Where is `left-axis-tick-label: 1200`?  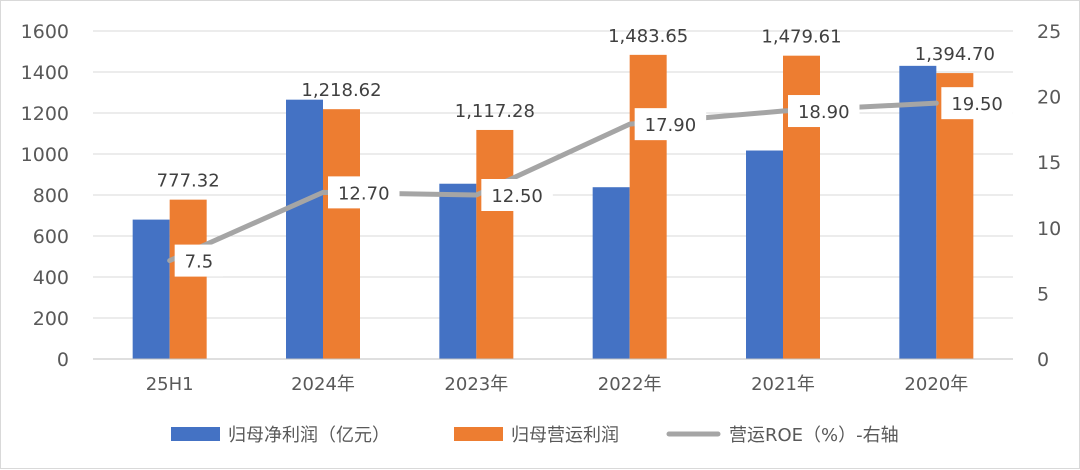 left-axis-tick-label: 1200 is located at coordinates (45, 114).